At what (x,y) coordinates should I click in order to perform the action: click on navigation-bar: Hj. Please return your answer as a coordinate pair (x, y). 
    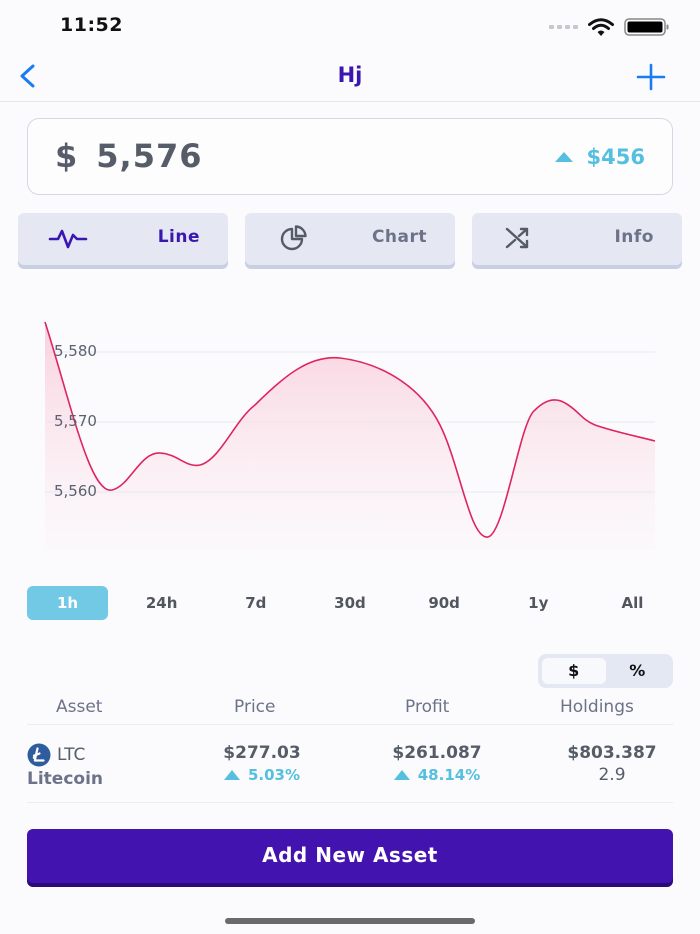
    Looking at the image, I should click on (350, 76).